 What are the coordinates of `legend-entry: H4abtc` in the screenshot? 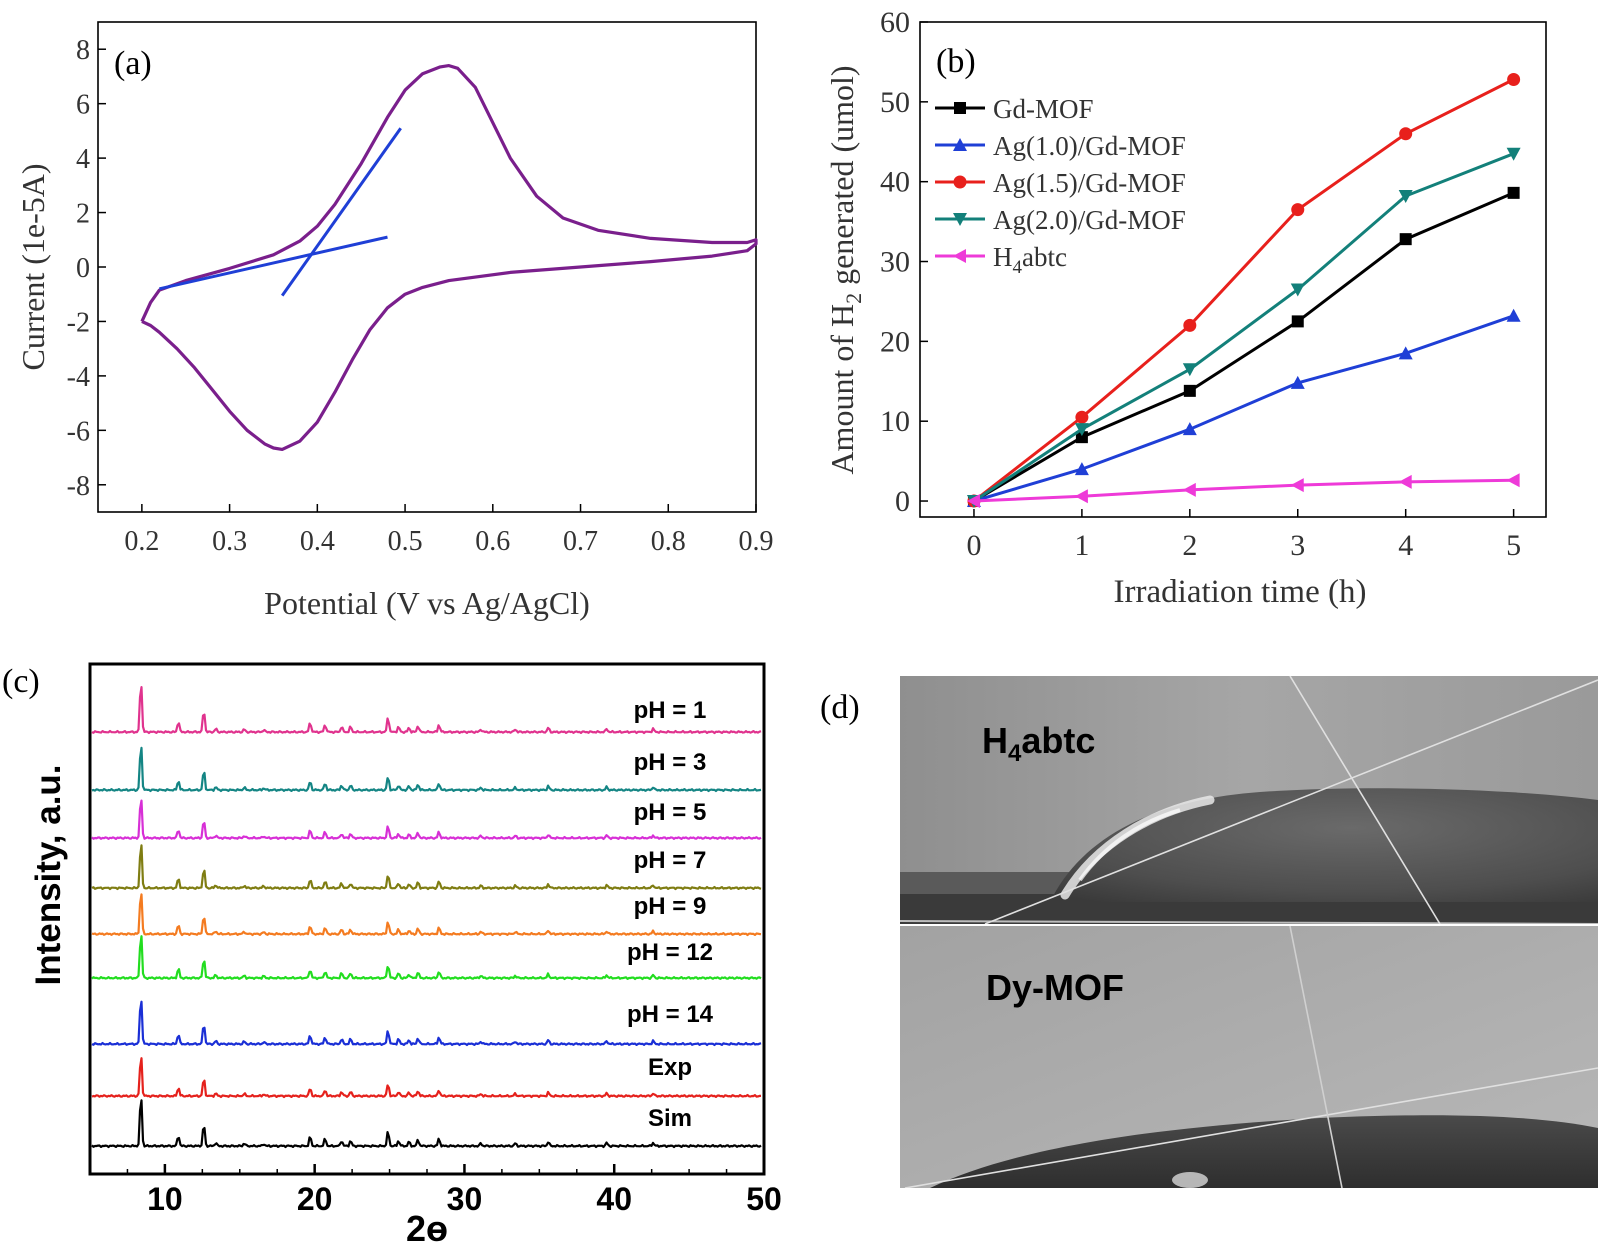 It's located at (1030, 260).